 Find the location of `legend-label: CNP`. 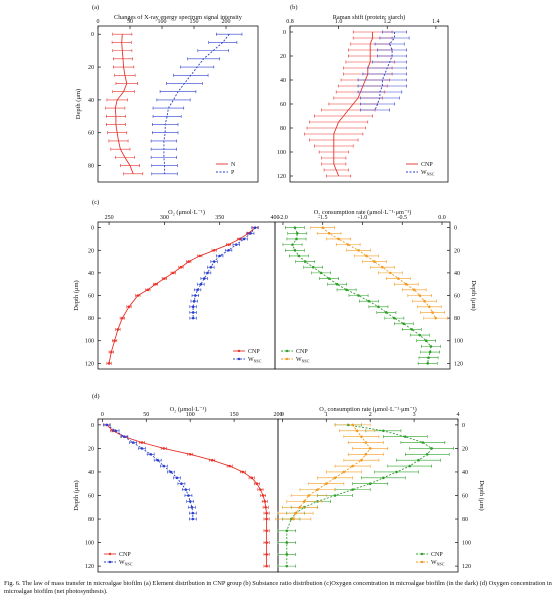

legend-label: CNP is located at coordinates (125, 555).